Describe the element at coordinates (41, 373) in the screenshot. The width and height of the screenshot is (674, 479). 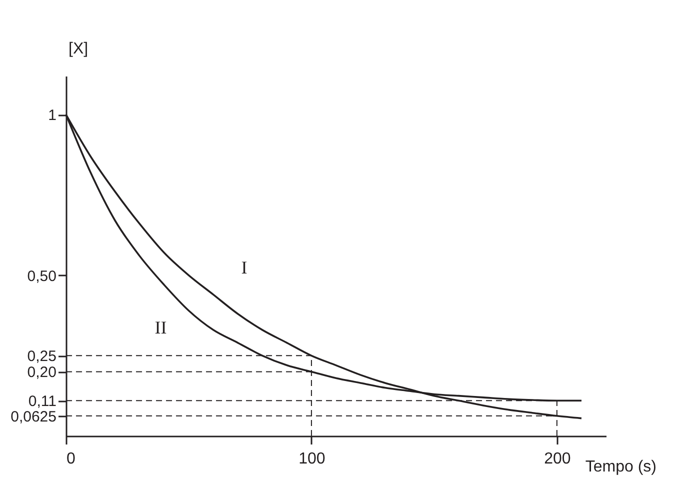
I see `y-tick-label: 0,20` at that location.